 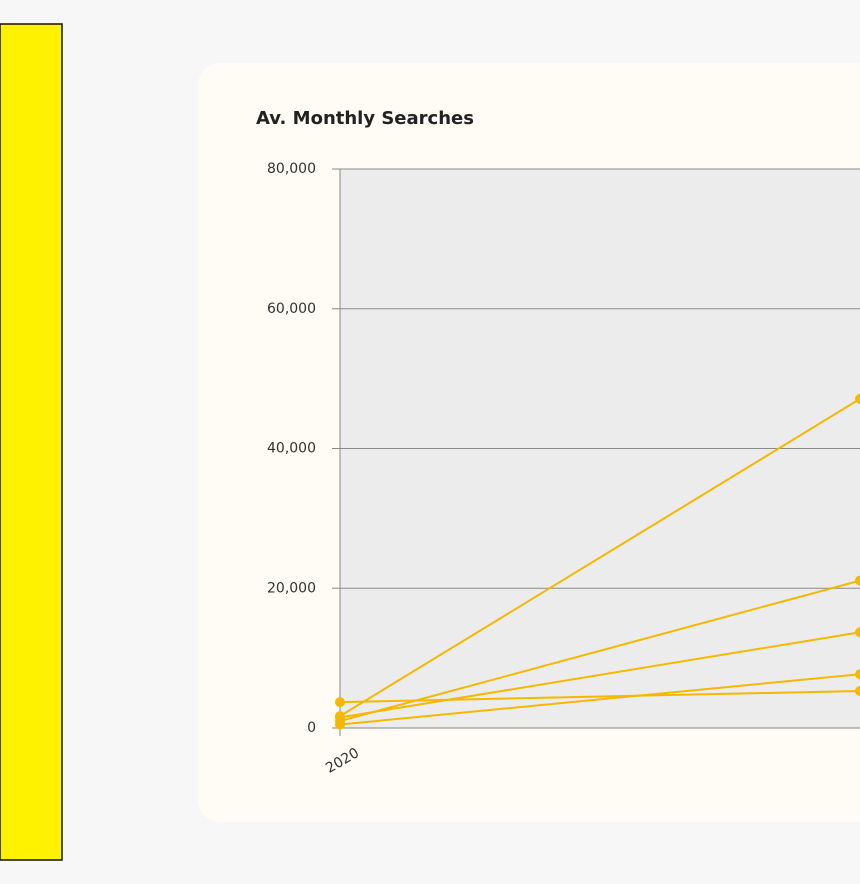 I want to click on side-panel, so click(x=31, y=442).